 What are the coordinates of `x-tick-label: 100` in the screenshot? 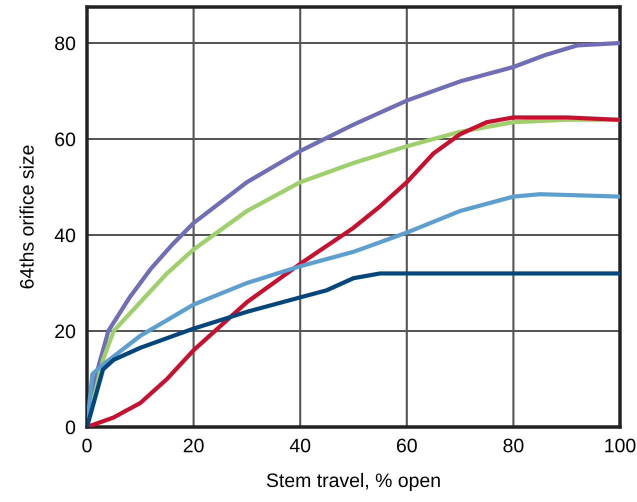 It's located at (620, 445).